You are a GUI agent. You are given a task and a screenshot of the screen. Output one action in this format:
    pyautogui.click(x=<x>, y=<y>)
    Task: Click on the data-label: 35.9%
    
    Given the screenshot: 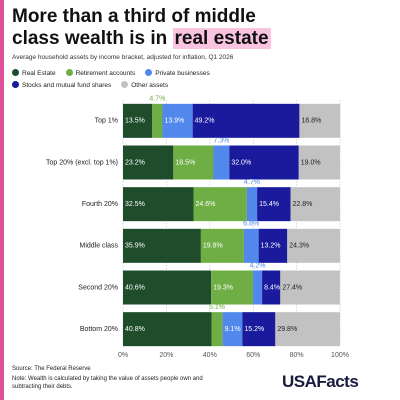 What is the action you would take?
    pyautogui.click(x=135, y=246)
    